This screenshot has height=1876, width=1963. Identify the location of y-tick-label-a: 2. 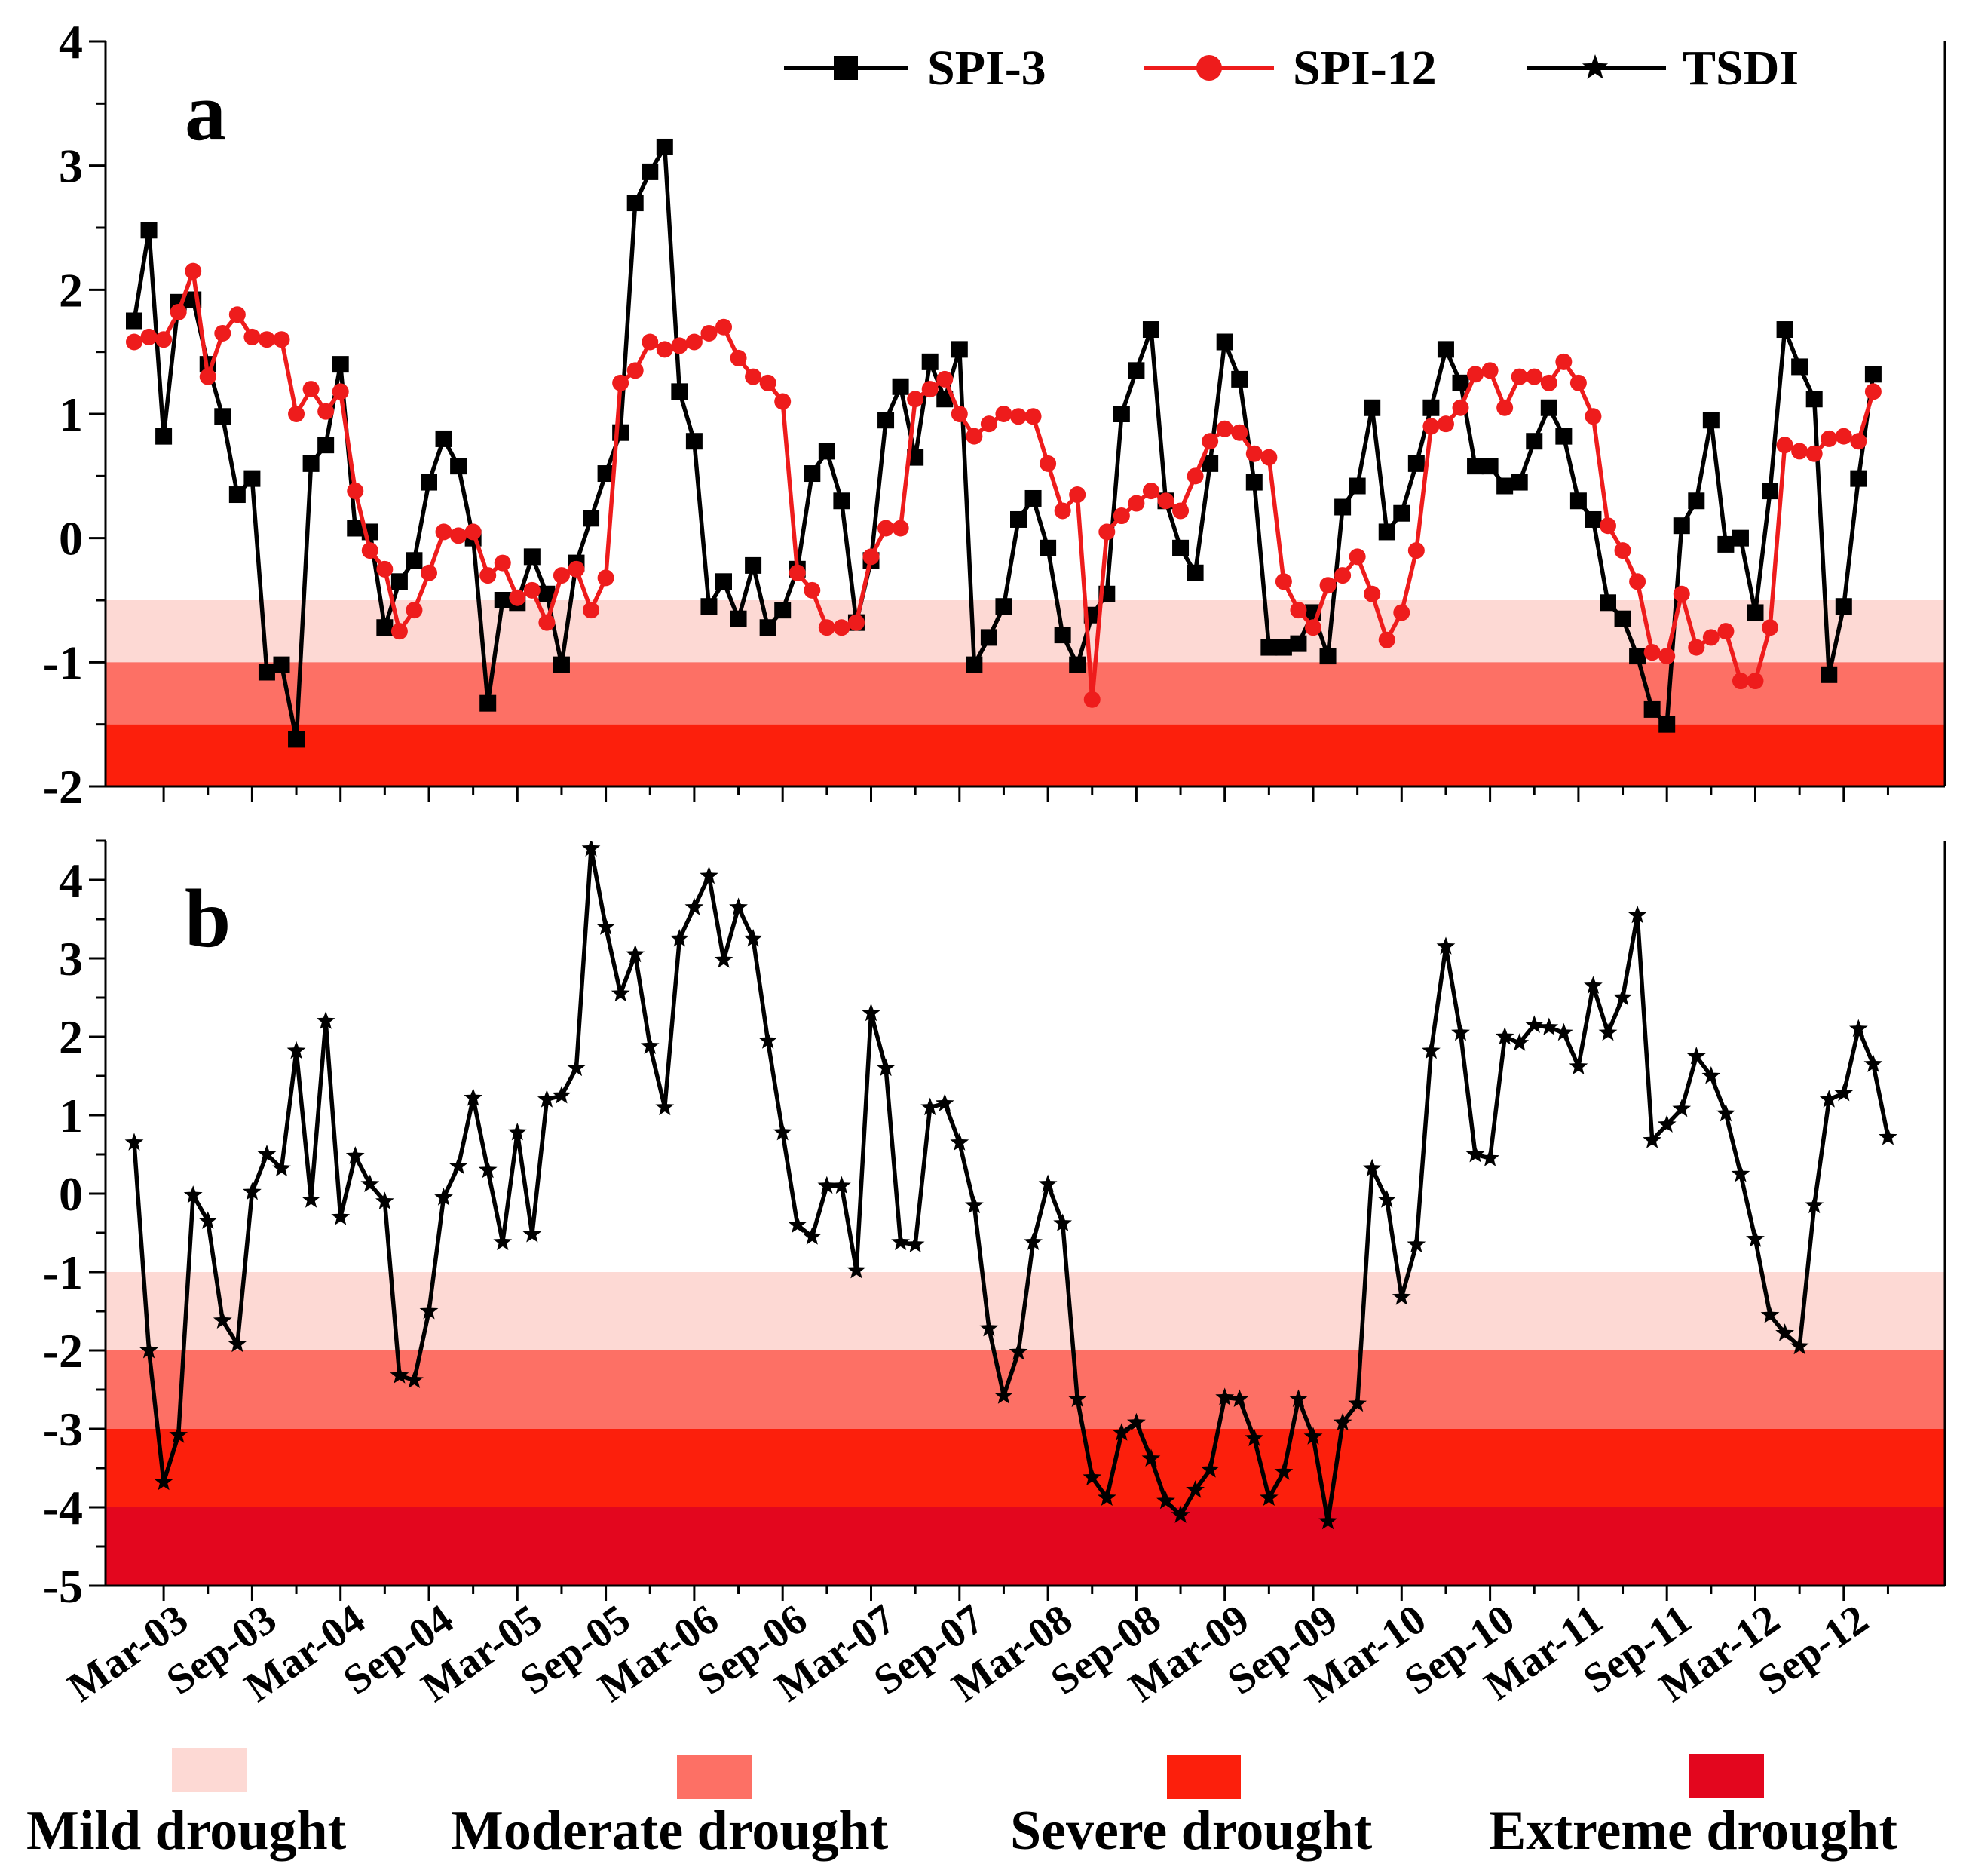
(71, 290).